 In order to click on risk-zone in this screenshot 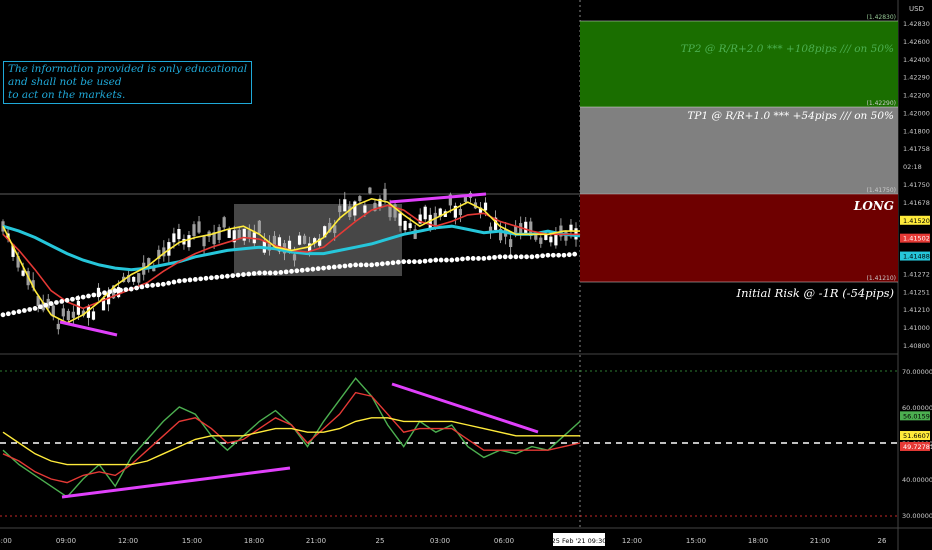, I will do `click(739, 238)`.